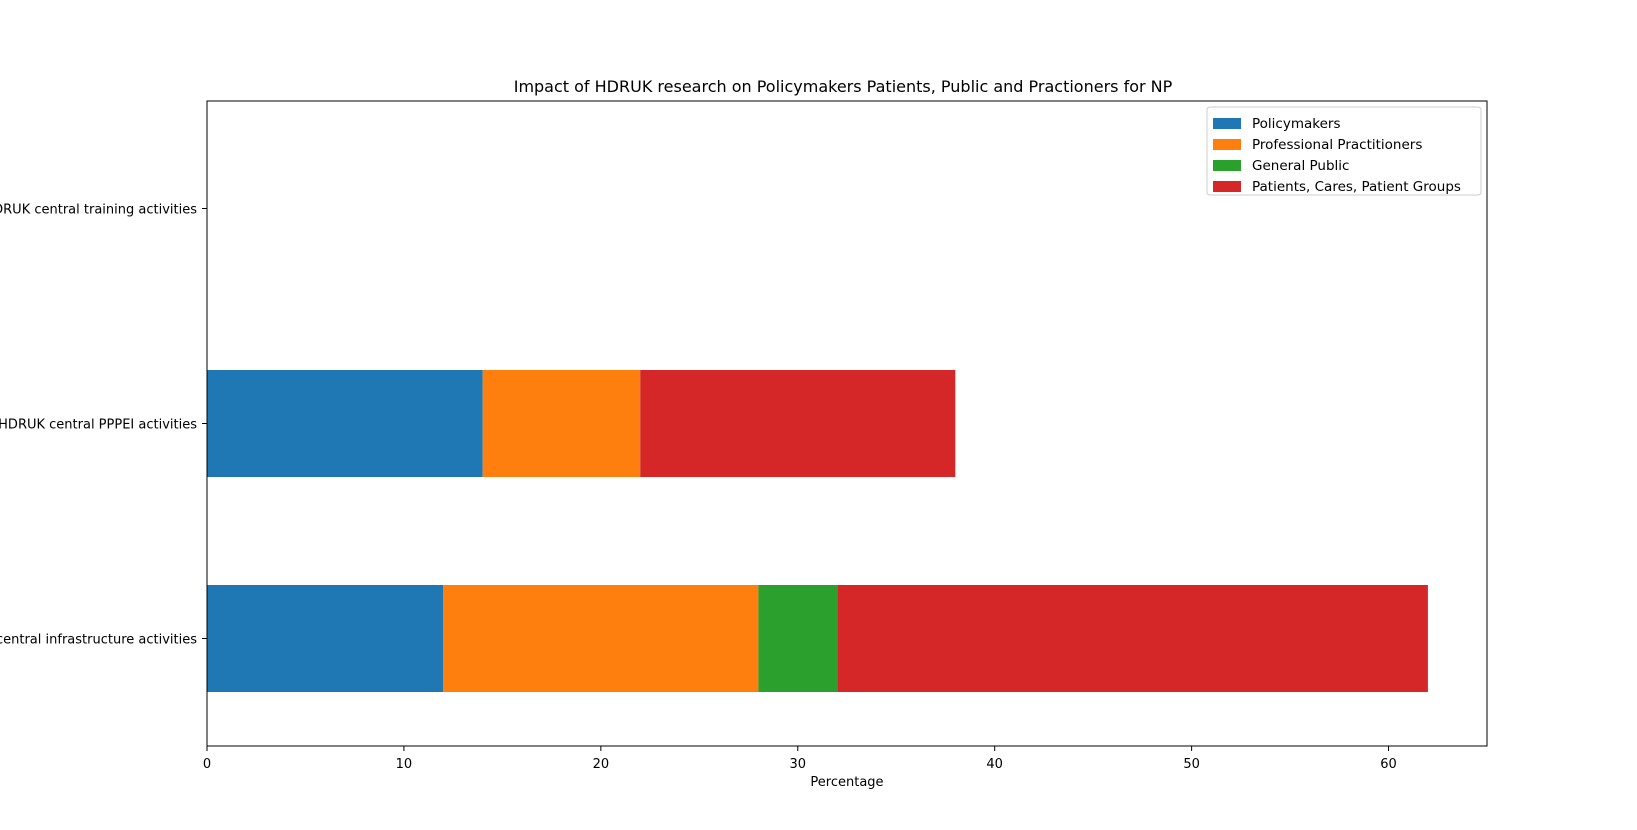  I want to click on x-tick-label: 20, so click(601, 764).